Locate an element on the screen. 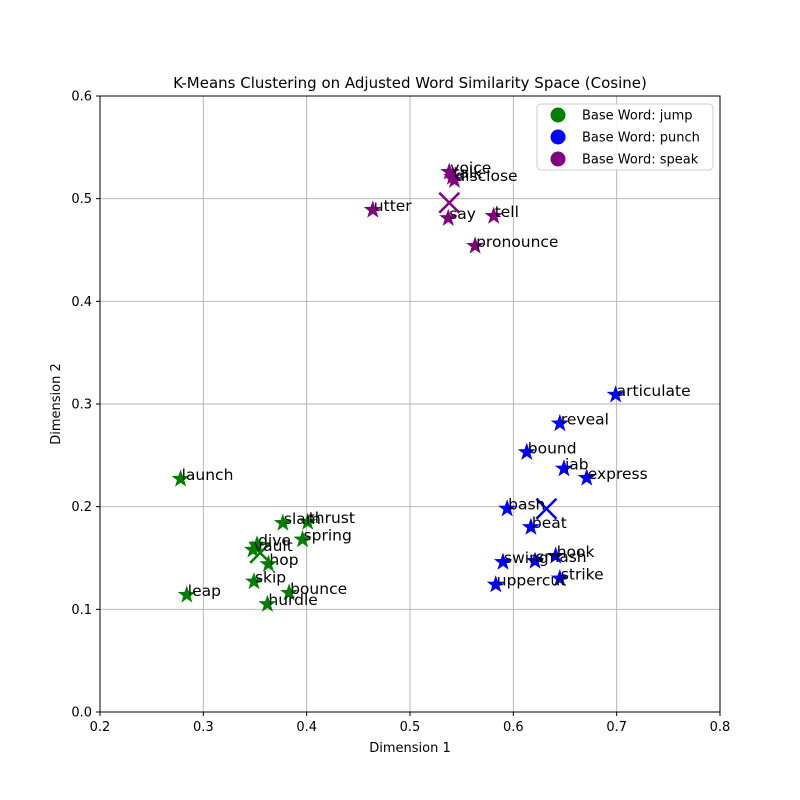 The image size is (800, 800). data-point-label: disclose is located at coordinates (486, 176).